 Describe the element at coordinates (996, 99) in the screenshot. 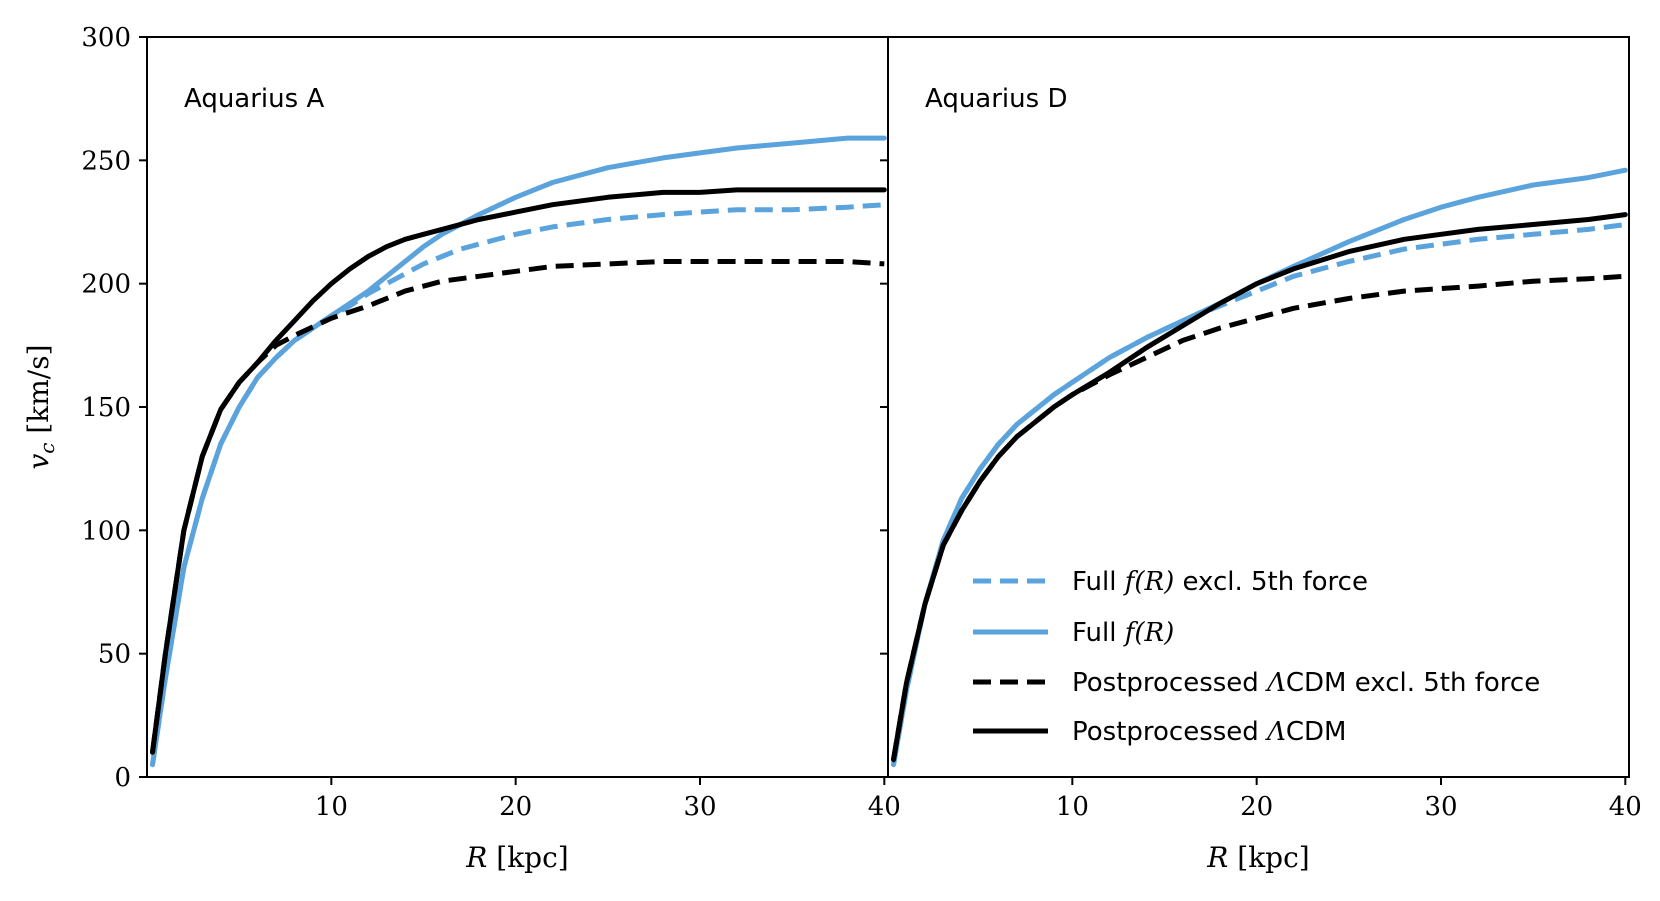

I see `panel-title: Aquarius D` at that location.